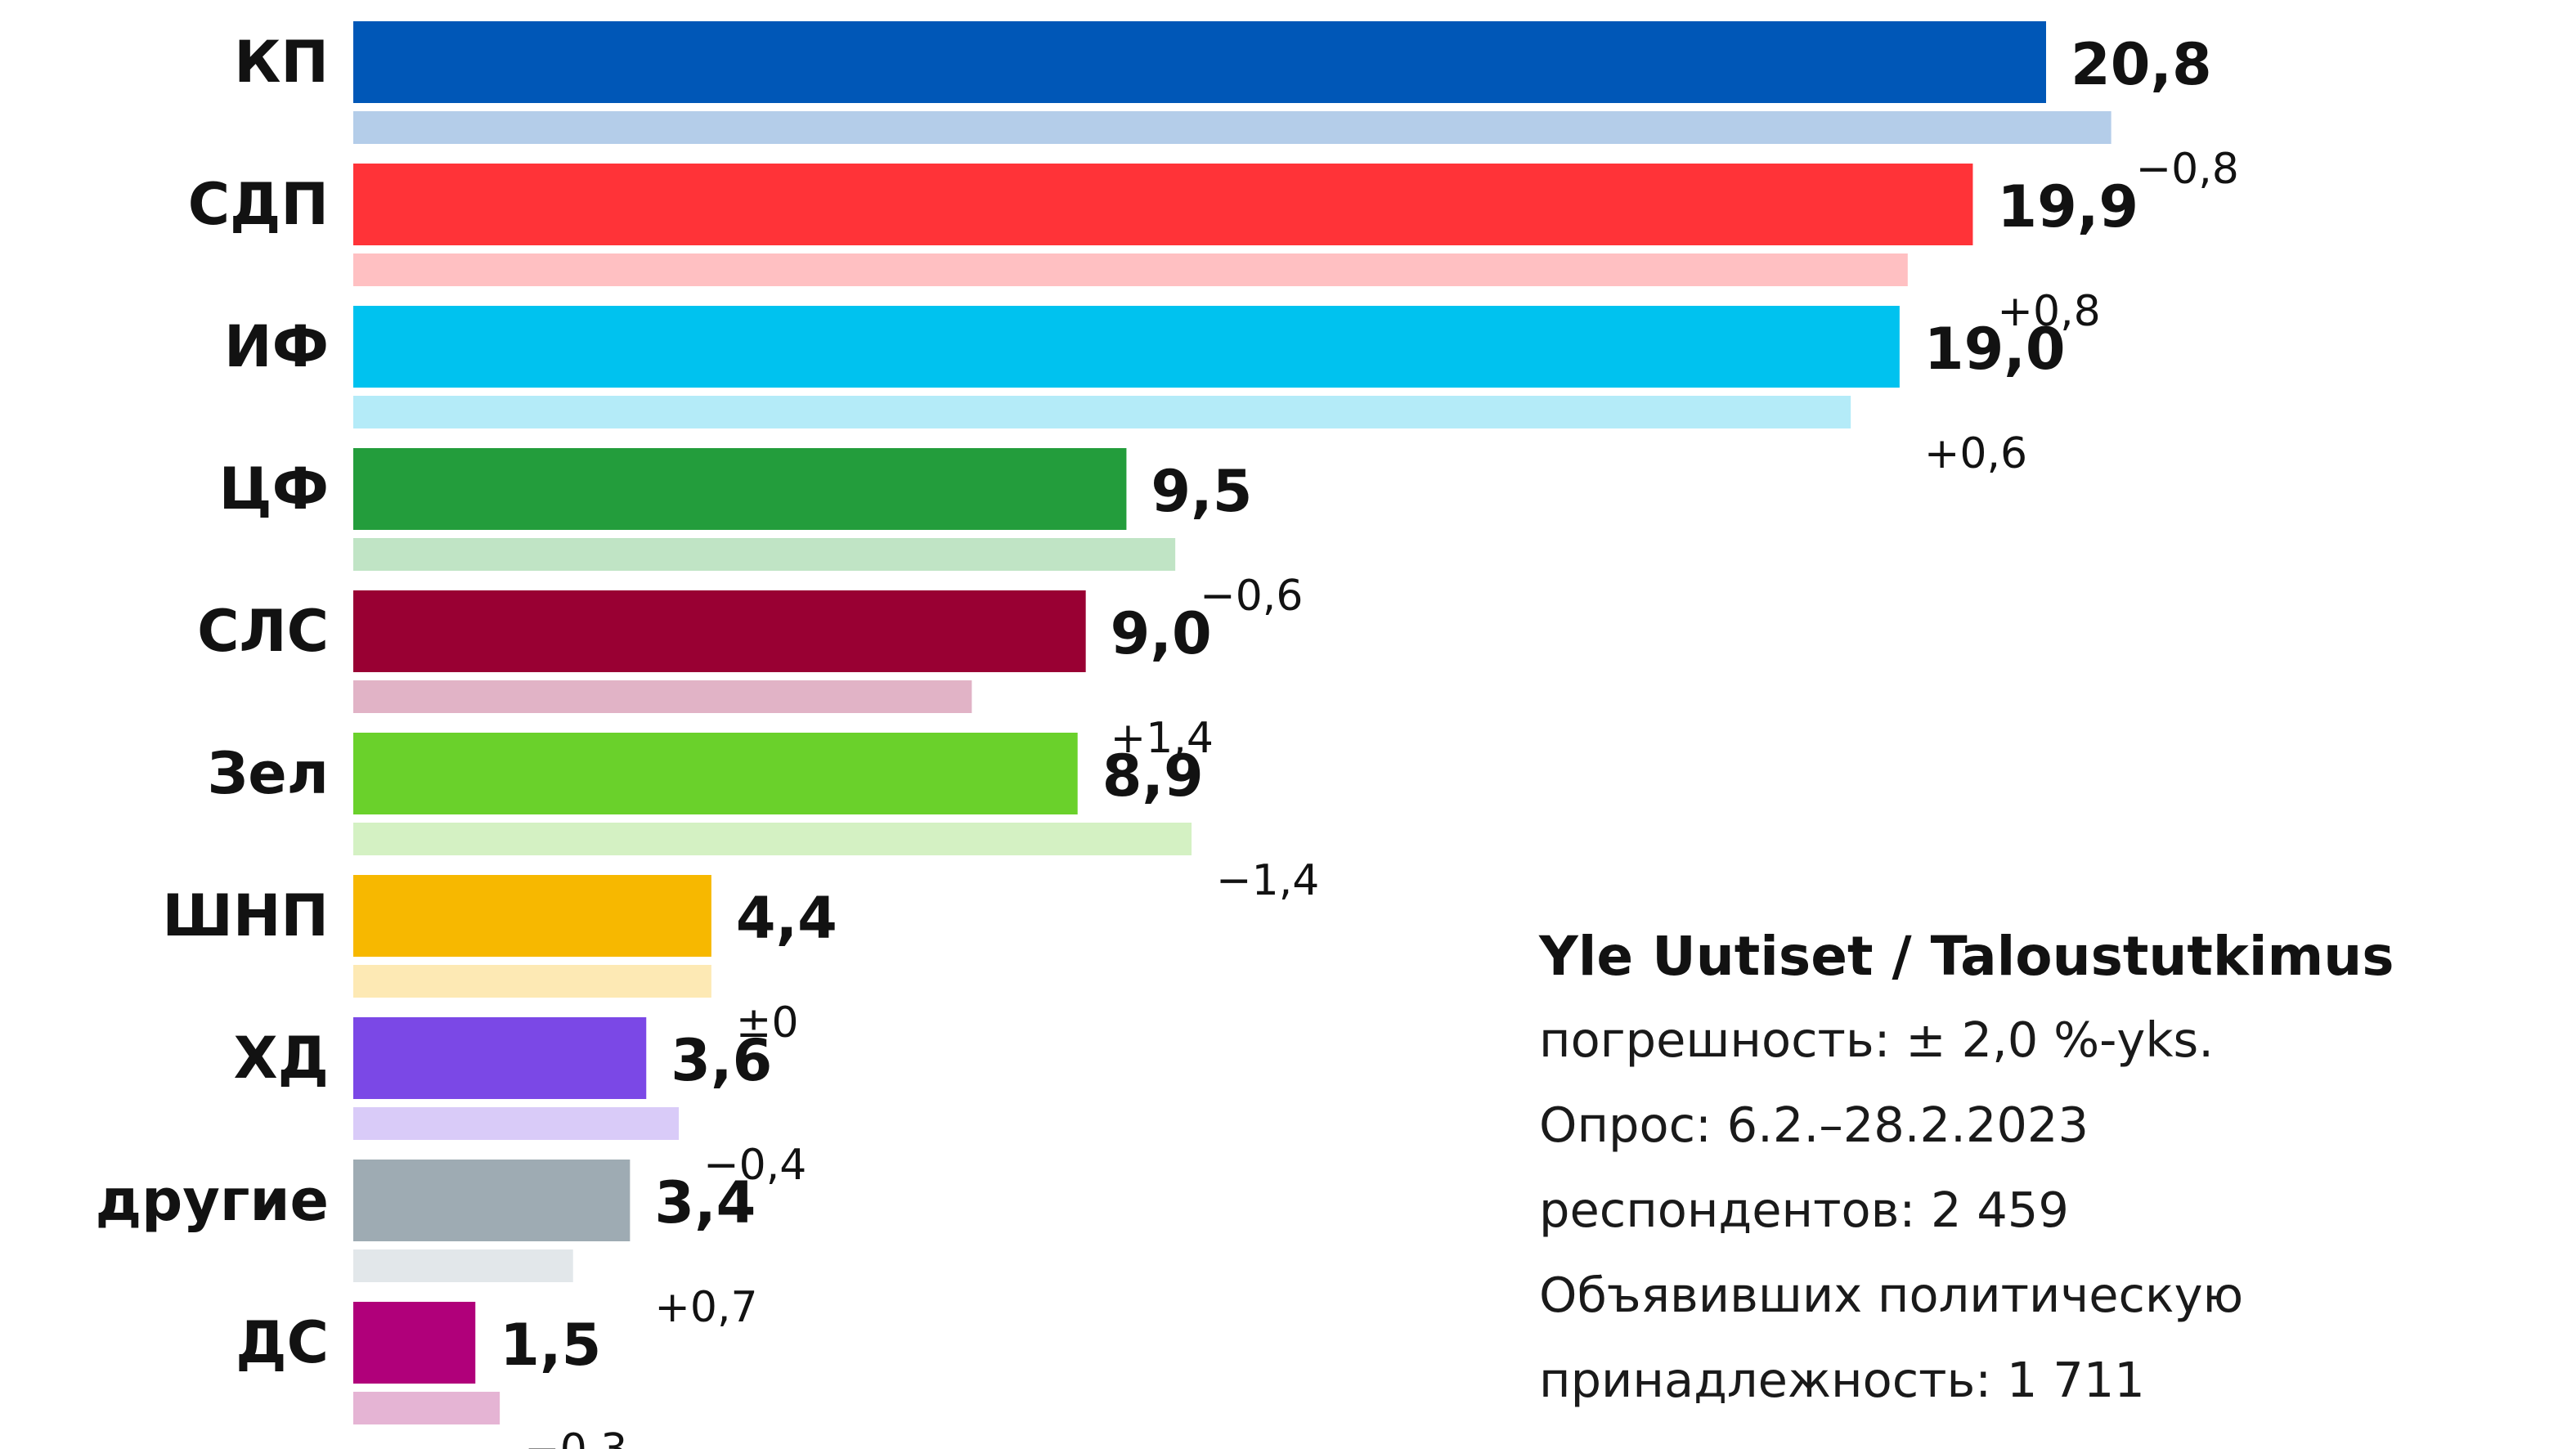 The height and width of the screenshot is (1449, 2576). I want to click on change-label: ±0, so click(767, 1022).